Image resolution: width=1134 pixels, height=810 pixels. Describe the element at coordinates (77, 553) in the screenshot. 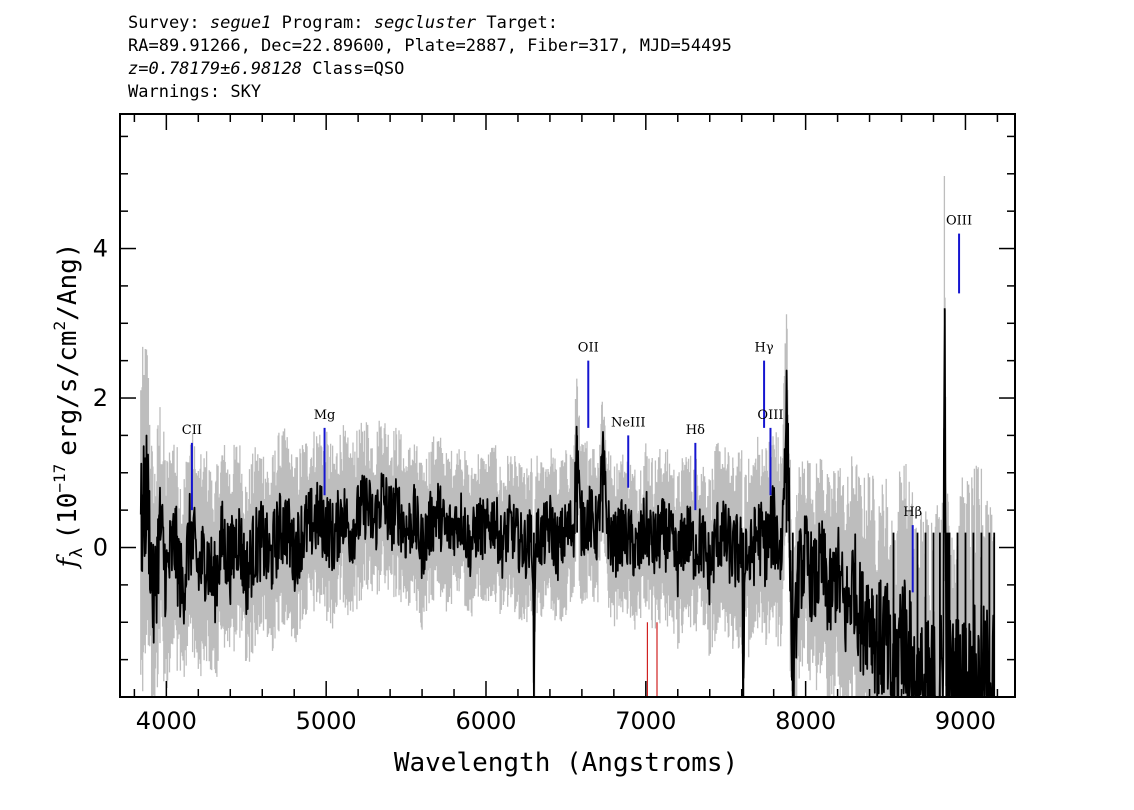

I see `y-axis-subscript: λ` at that location.